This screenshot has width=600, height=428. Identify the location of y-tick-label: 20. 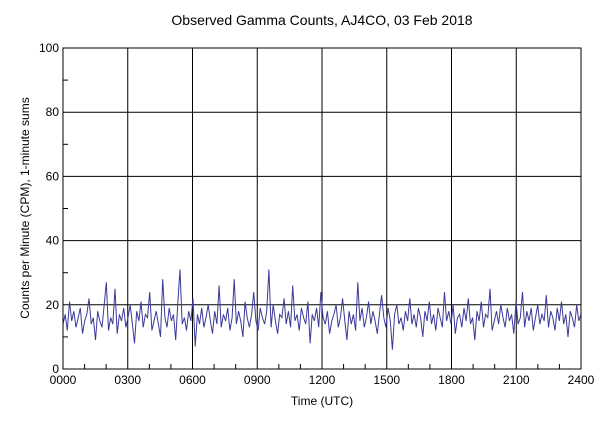
(53, 305).